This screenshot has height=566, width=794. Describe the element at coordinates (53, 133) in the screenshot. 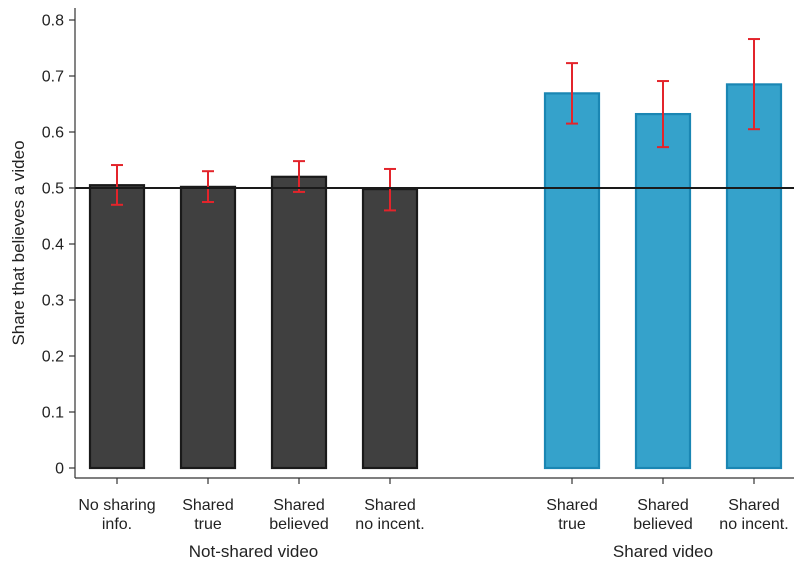

I see `y-tick-label: 0.6` at that location.